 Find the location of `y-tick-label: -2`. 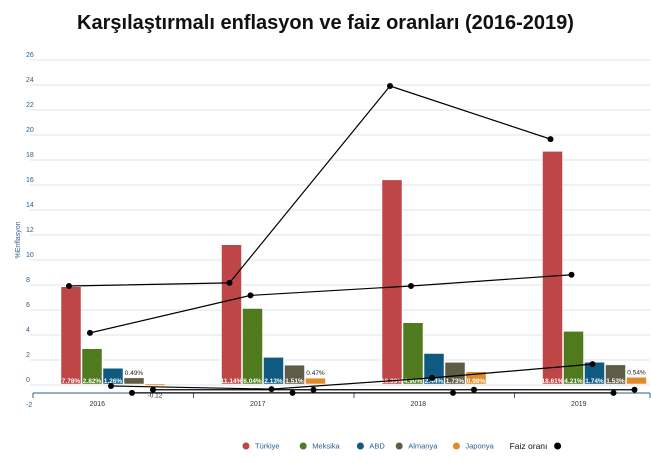

y-tick-label: -2 is located at coordinates (29, 405).